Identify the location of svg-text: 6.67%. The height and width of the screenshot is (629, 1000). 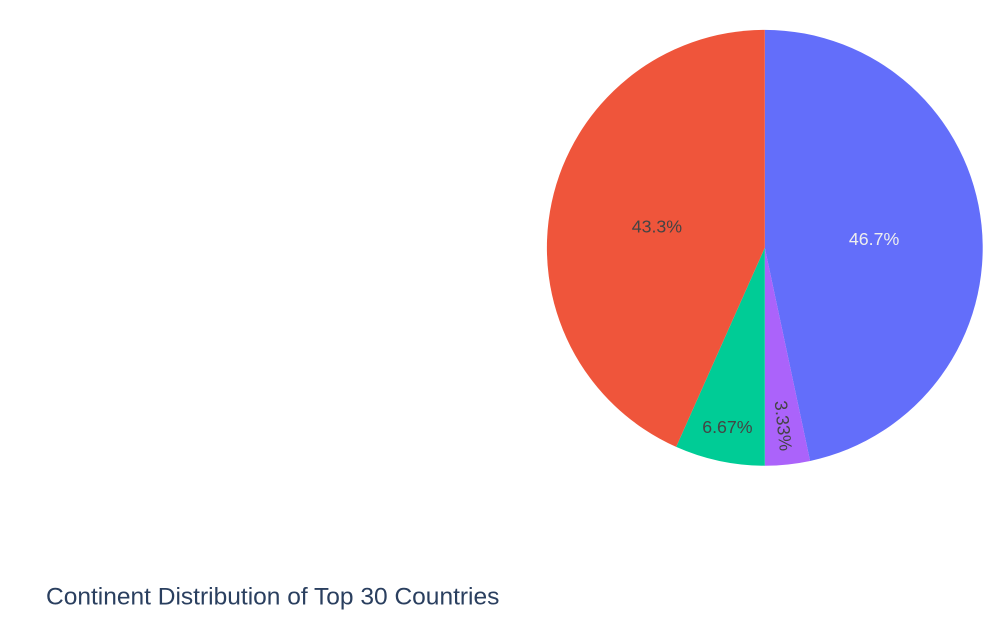
(727, 427).